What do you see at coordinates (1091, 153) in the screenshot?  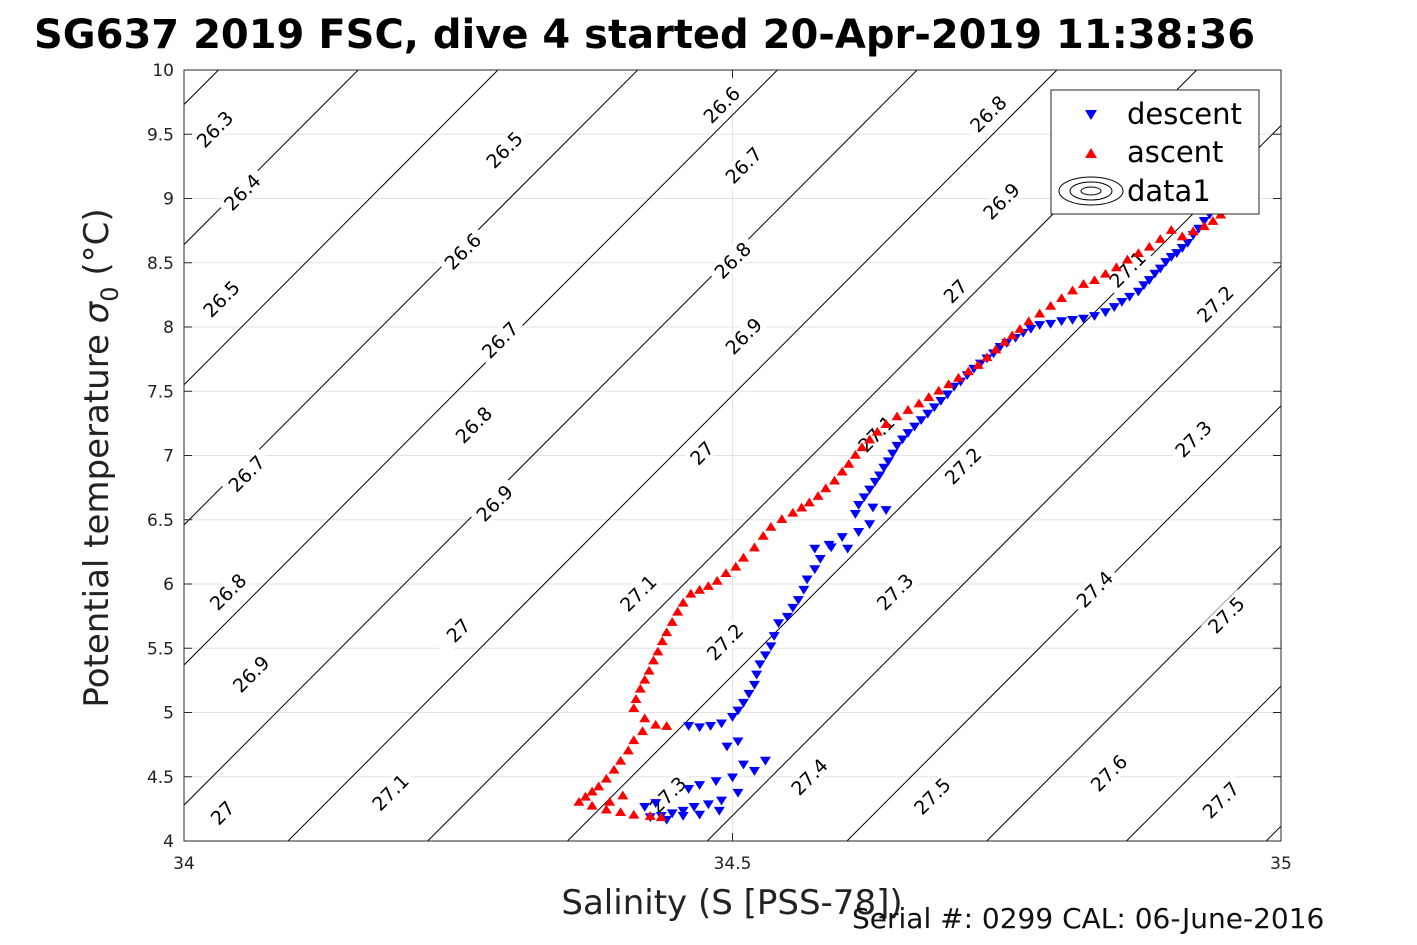 I see `legend-ascent-marker` at bounding box center [1091, 153].